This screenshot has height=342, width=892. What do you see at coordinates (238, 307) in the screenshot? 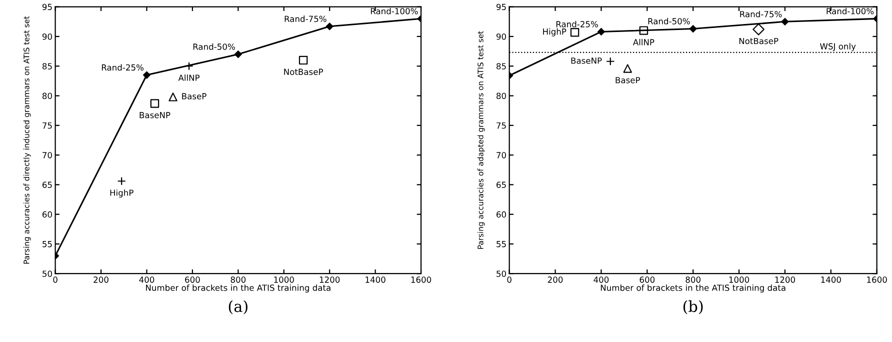
I see `text: (a)` at bounding box center [238, 307].